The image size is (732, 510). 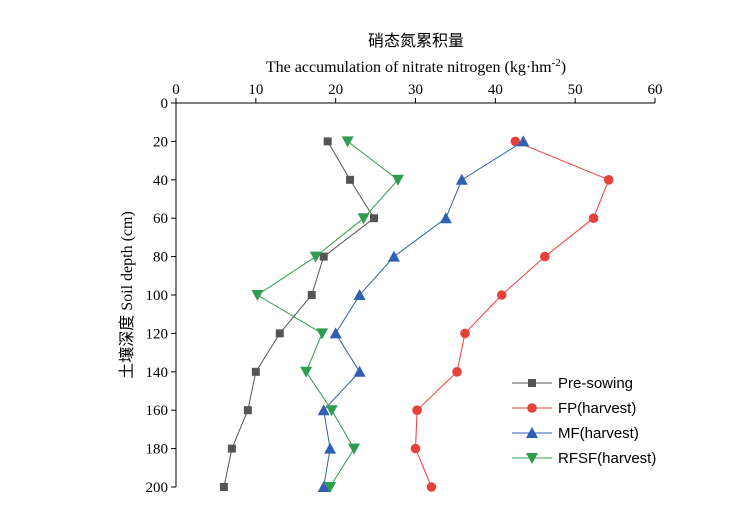 What do you see at coordinates (157, 411) in the screenshot?
I see `y-tick-label: 160` at bounding box center [157, 411].